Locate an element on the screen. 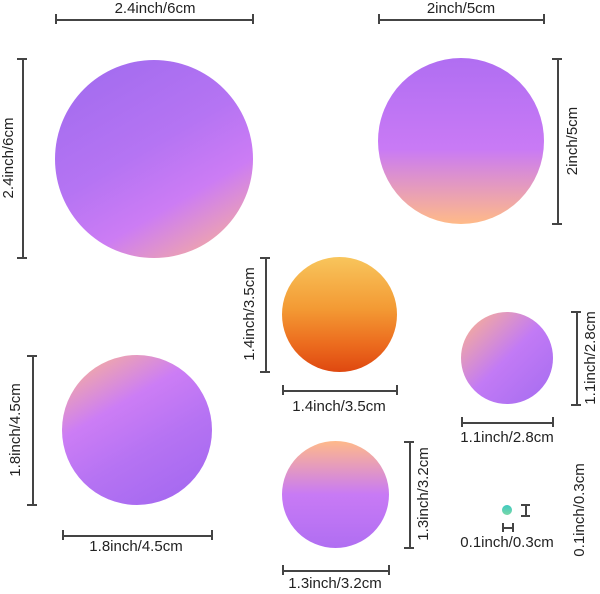 This screenshot has height=594, width=600. height-label: 1.1inch/2.8cm is located at coordinates (590, 358).